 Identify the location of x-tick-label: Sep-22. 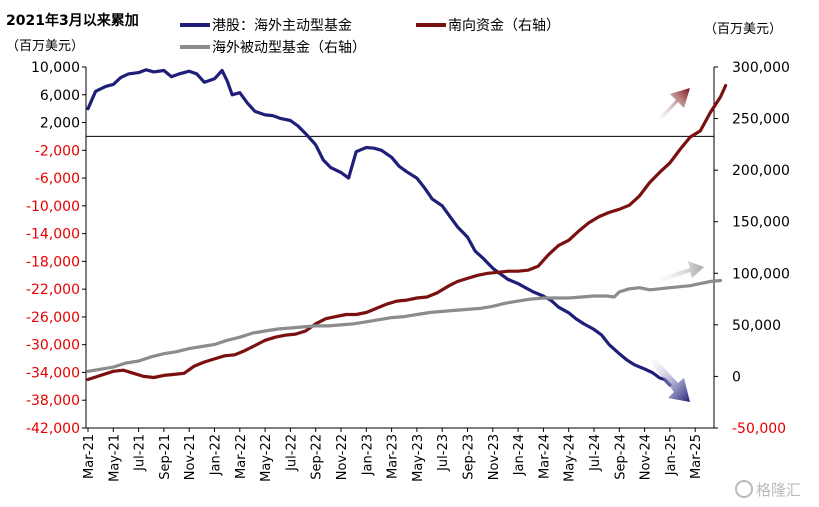
(317, 457).